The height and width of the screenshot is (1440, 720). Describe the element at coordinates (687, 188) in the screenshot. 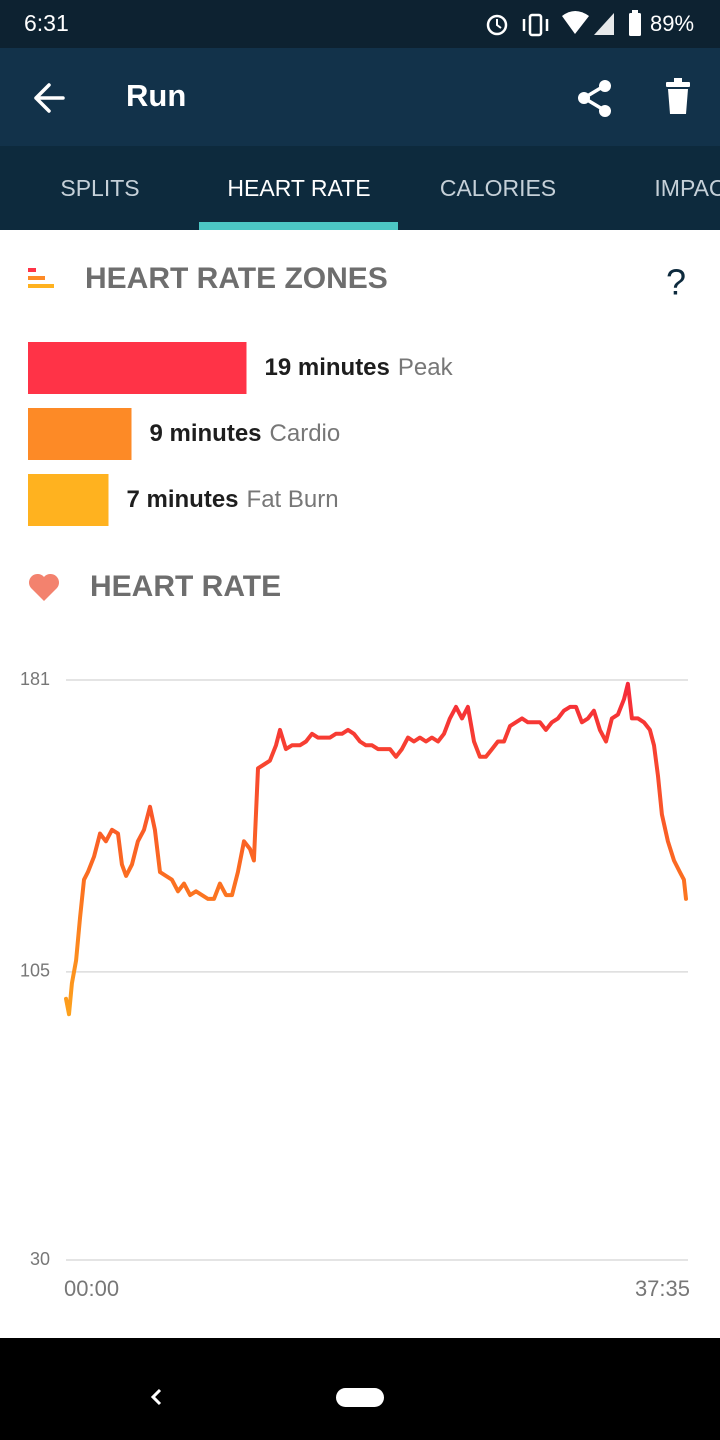

I see `tab: IMPACT` at that location.